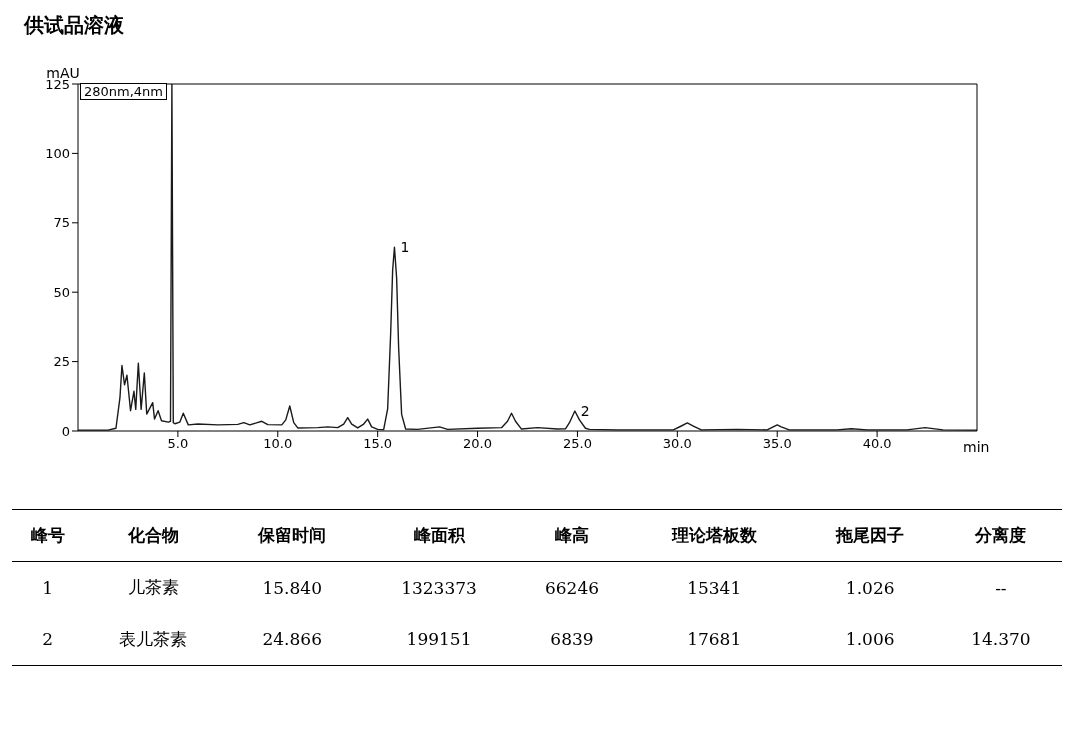  What do you see at coordinates (65, 431) in the screenshot?
I see `y-tick-label: 0` at bounding box center [65, 431].